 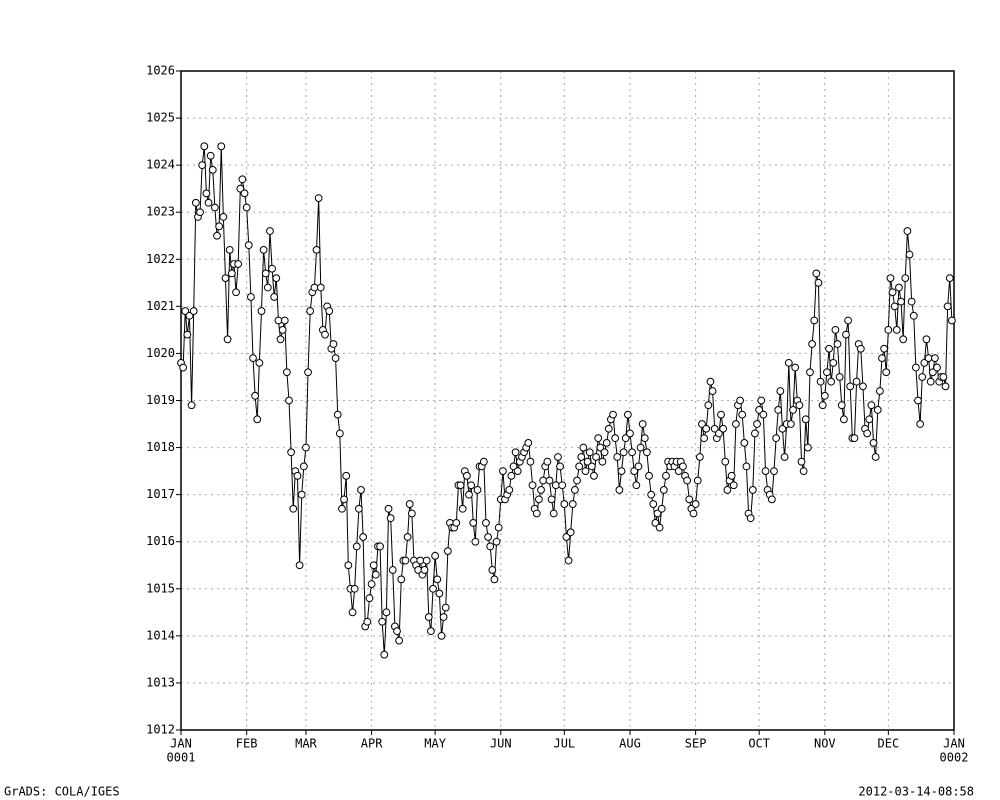 I want to click on y-tick-label: 1012, so click(x=160, y=730).